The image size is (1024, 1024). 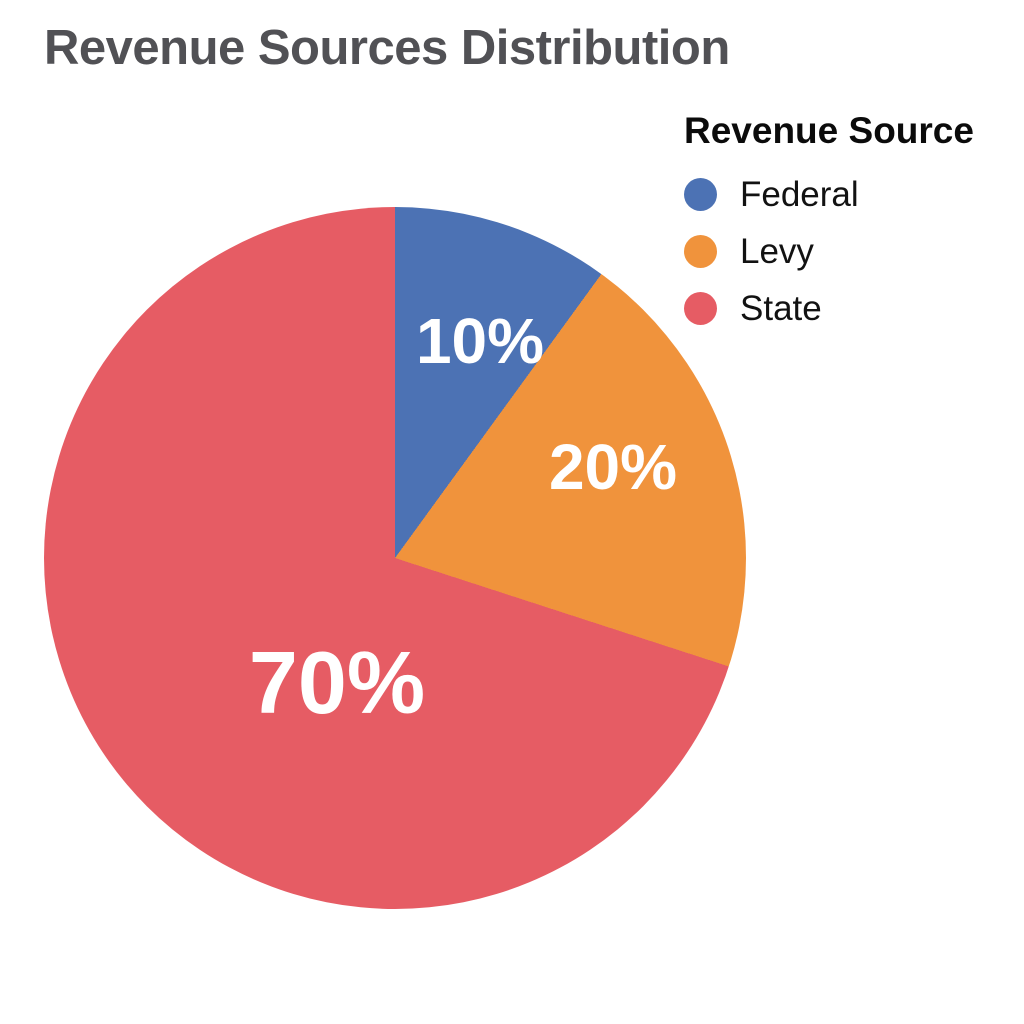 What do you see at coordinates (777, 251) in the screenshot?
I see `legend-label-levy: Levy` at bounding box center [777, 251].